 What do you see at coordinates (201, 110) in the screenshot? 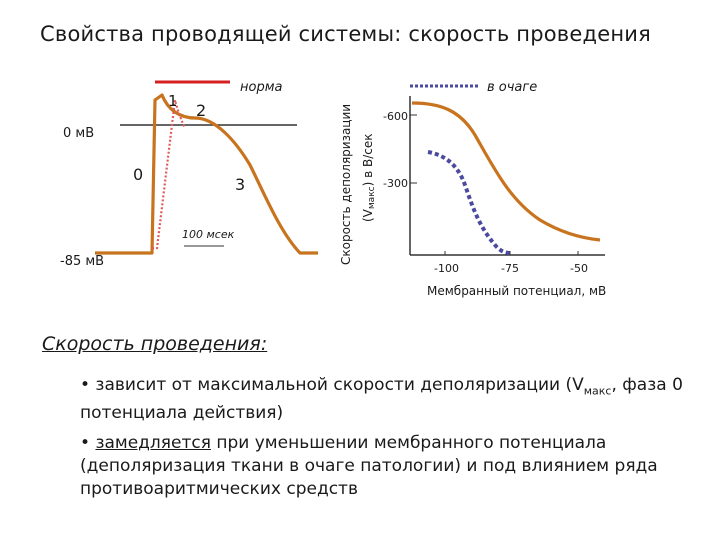
I see `phase-2-label: 2` at bounding box center [201, 110].